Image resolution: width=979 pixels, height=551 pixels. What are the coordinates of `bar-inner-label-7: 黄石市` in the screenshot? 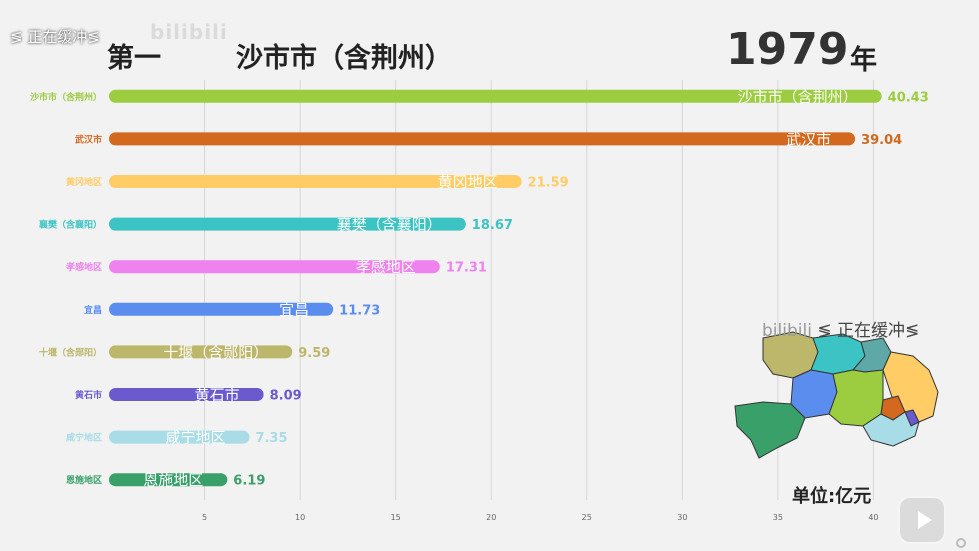 It's located at (217, 395).